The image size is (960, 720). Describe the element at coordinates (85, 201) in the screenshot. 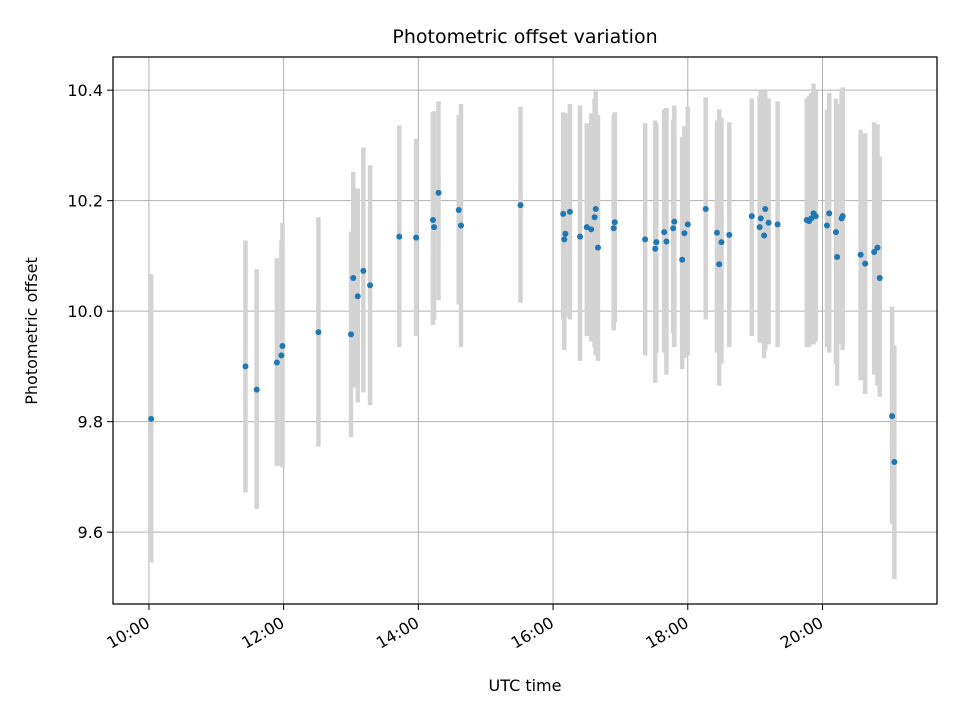

I see `y-tick-label: 10.2` at that location.